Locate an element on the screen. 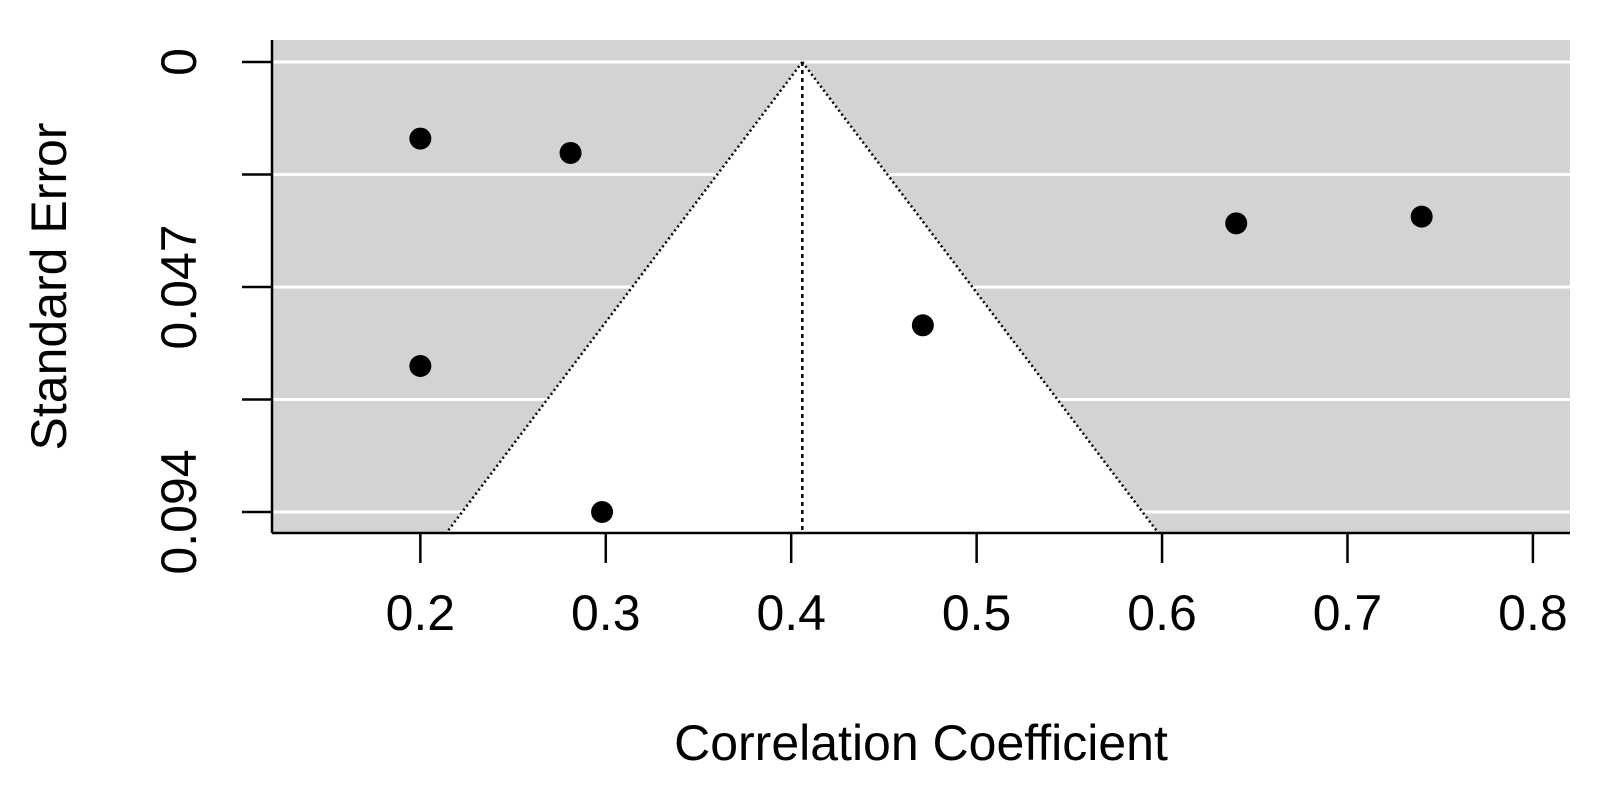 The image size is (1601, 808). funnel-left-line is located at coordinates (624, 297).